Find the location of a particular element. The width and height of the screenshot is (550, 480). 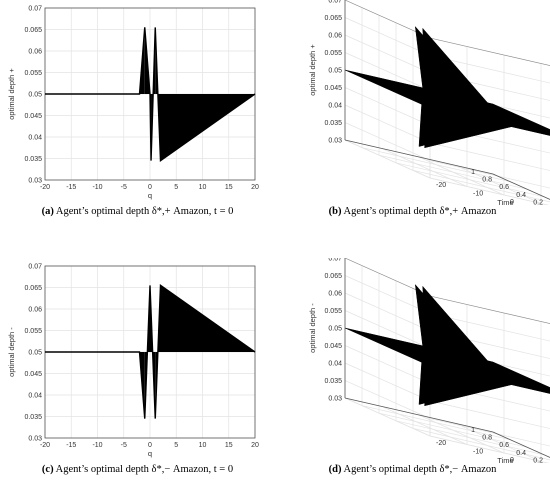

y-tick-label: 0.07 is located at coordinates (35, 267).